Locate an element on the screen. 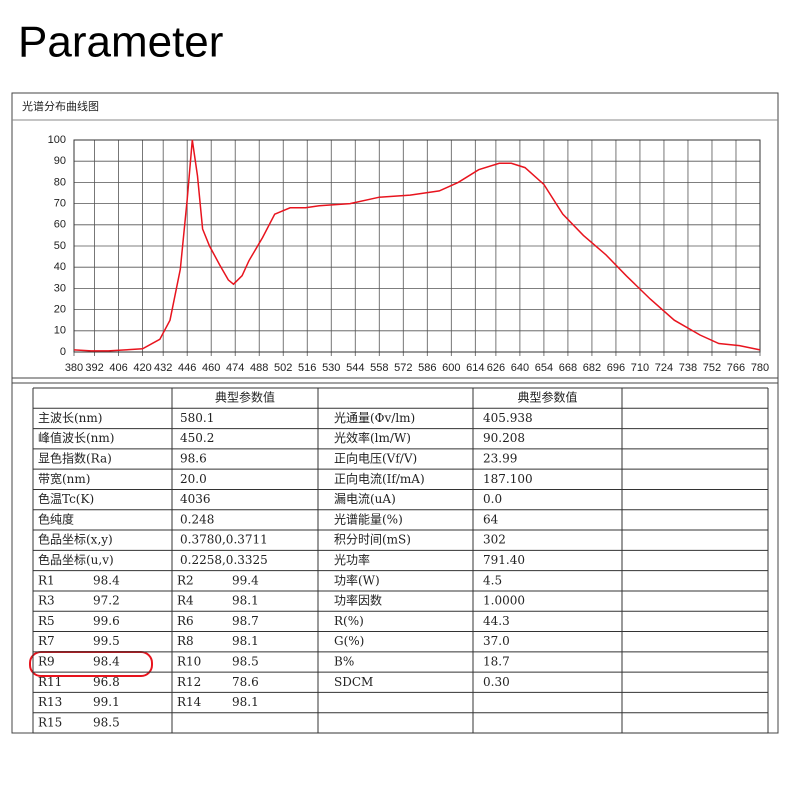 Image resolution: width=800 pixels, height=800 pixels. param-value: 0.2258,0.3325 is located at coordinates (224, 560).